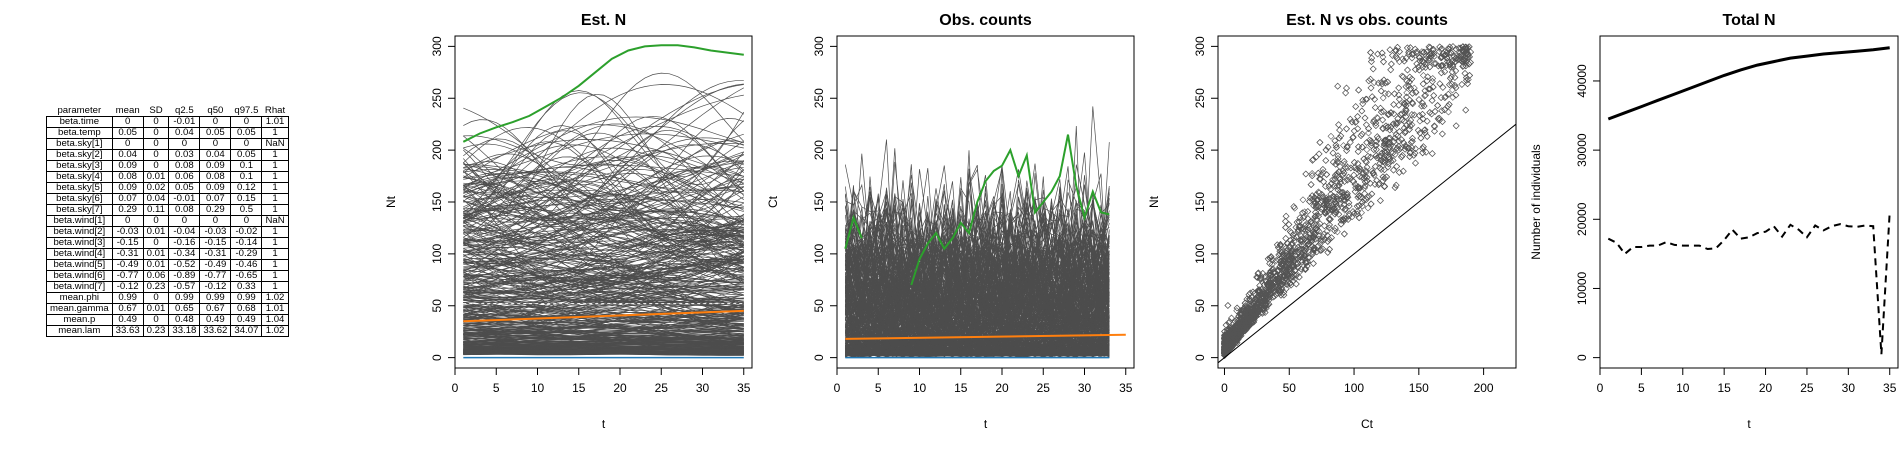  Describe the element at coordinates (167, 133) in the screenshot. I see `table-row: beta.temp 0.05 0 0.04 0.05 0.05 1` at that location.